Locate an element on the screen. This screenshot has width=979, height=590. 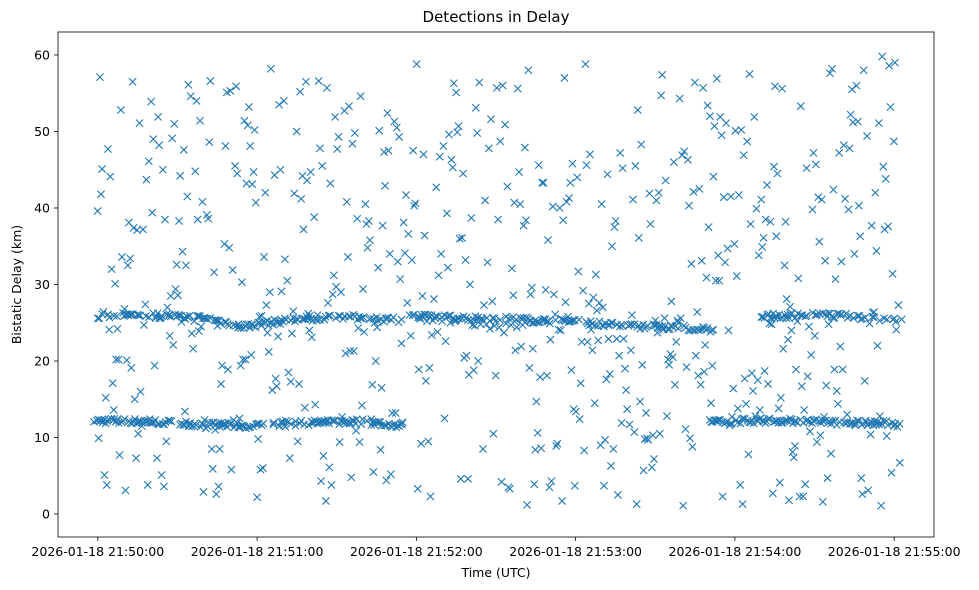
y-tick-label: 20 is located at coordinates (42, 361).